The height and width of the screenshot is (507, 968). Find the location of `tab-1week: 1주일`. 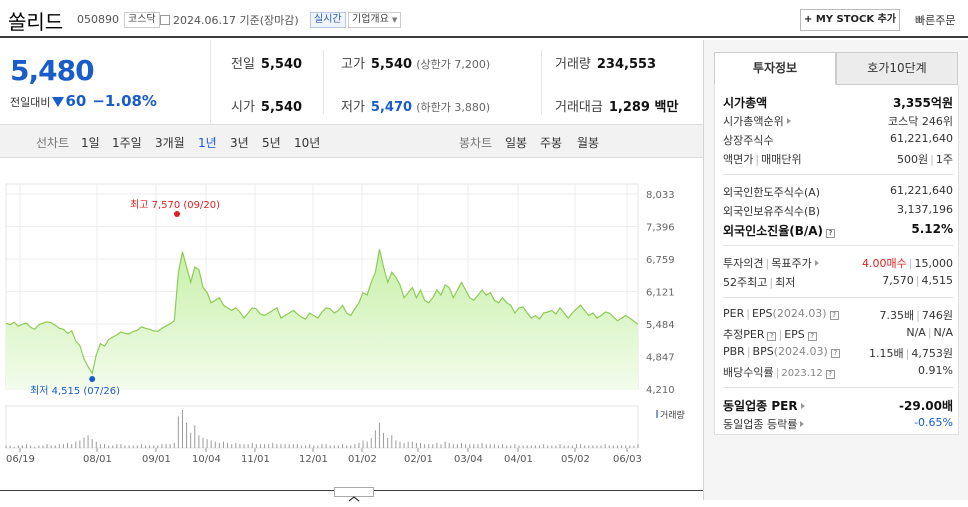

tab-1week: 1주일 is located at coordinates (127, 143).